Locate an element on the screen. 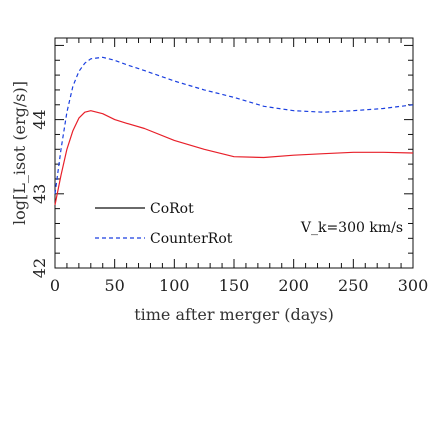 This screenshot has height=436, width=436. y-tick-labels: 42 43 44 is located at coordinates (39, 193).